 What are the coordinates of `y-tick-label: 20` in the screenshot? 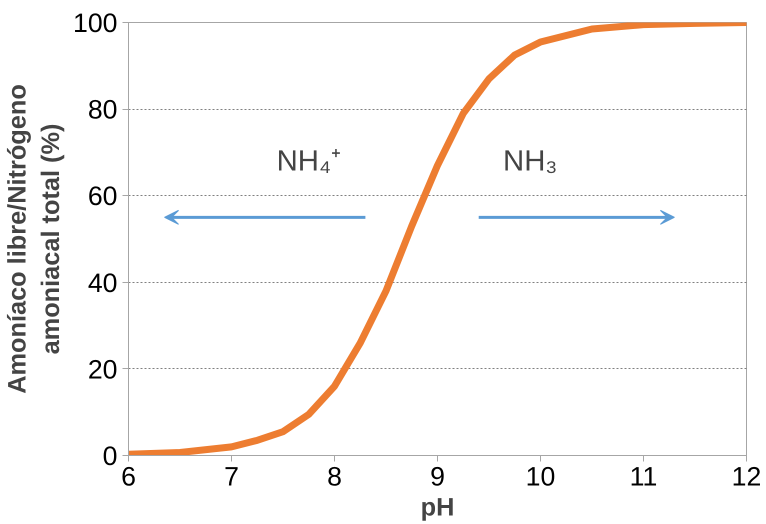 It's located at (103, 369).